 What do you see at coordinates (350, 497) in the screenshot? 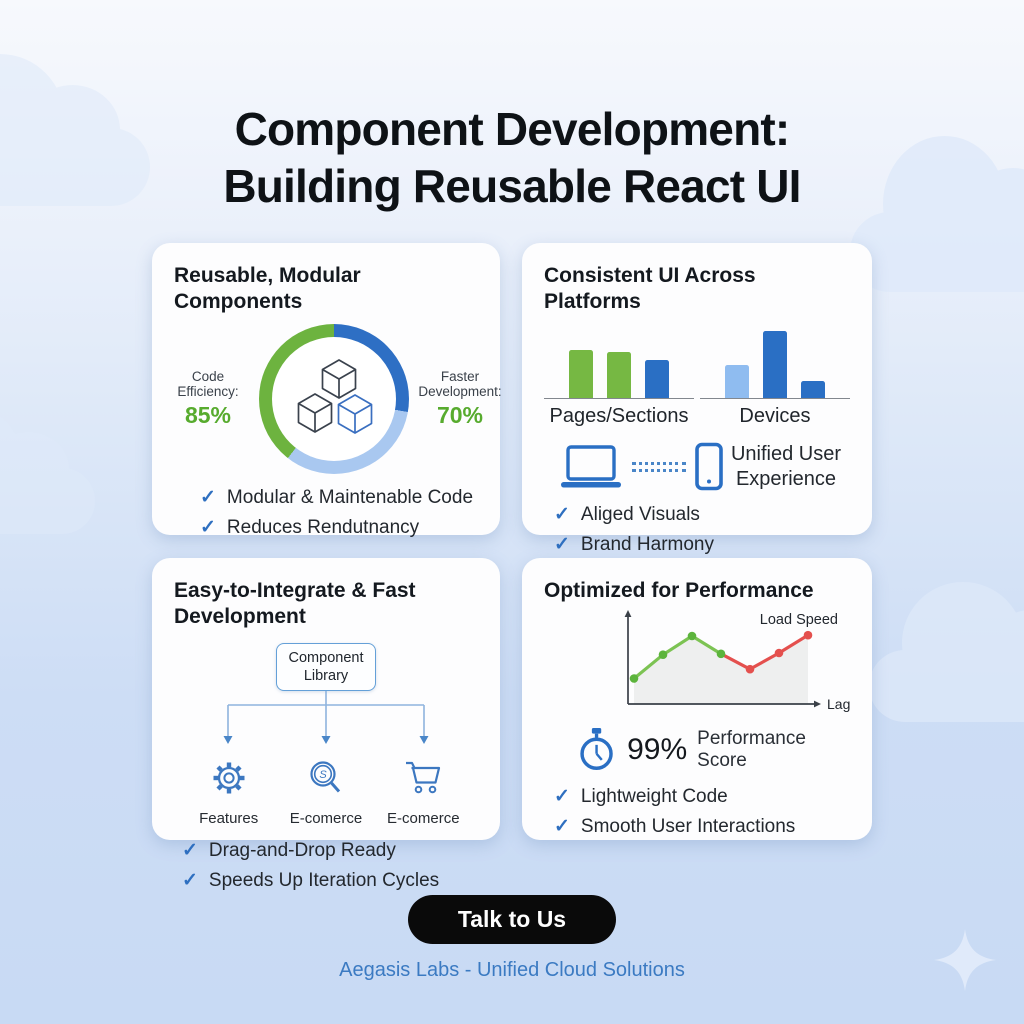
I see `check-label: Modular & Maintenable Code` at bounding box center [350, 497].